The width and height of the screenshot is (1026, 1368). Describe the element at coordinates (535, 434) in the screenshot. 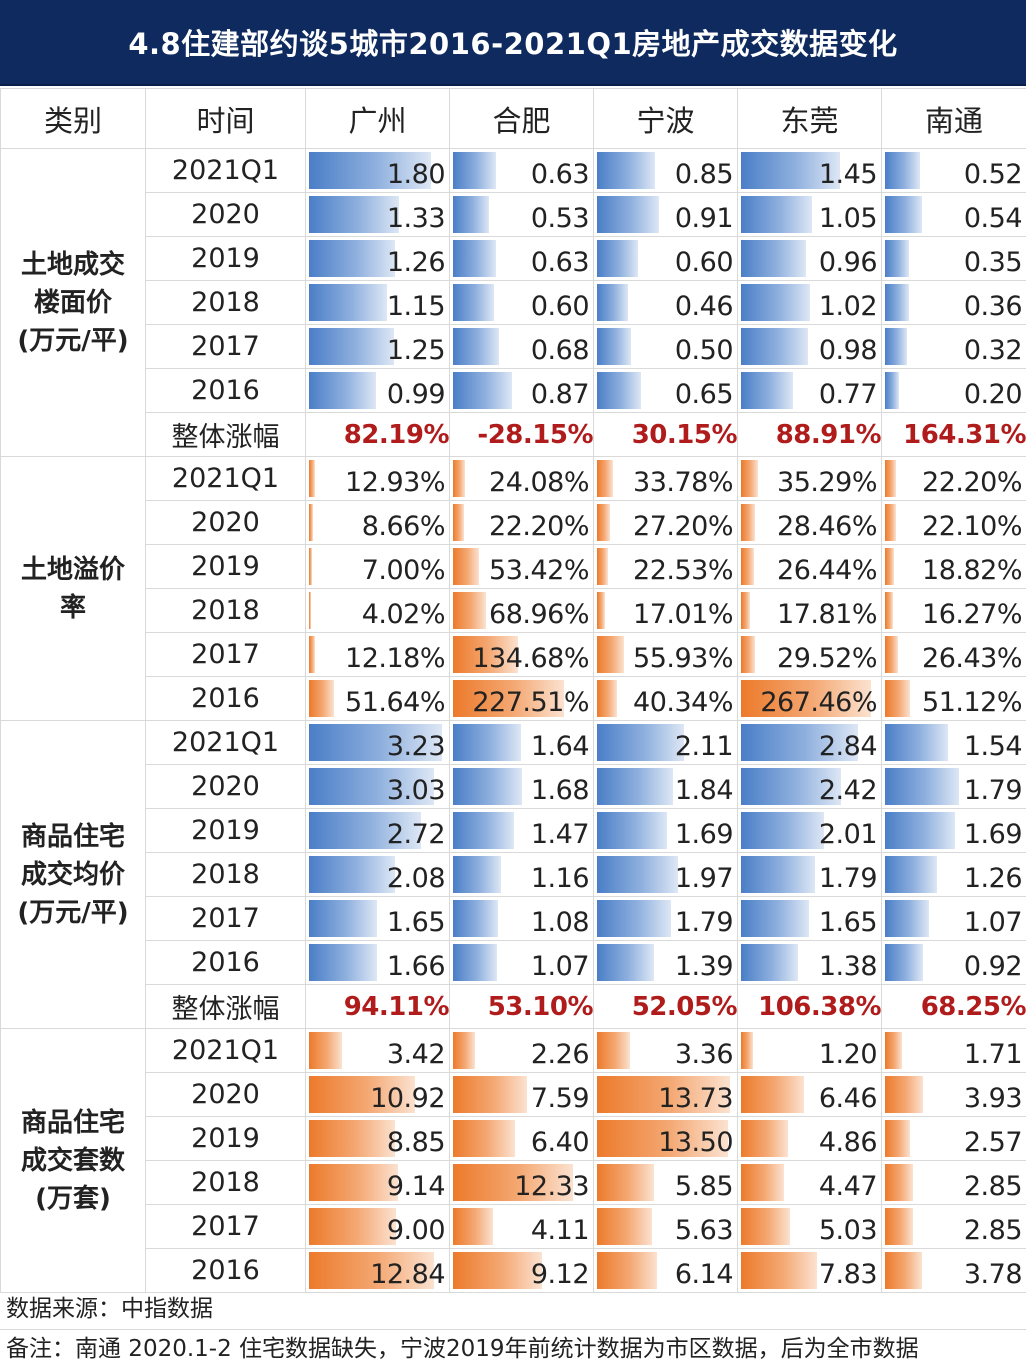

I see `growth-value: -28.15%` at that location.